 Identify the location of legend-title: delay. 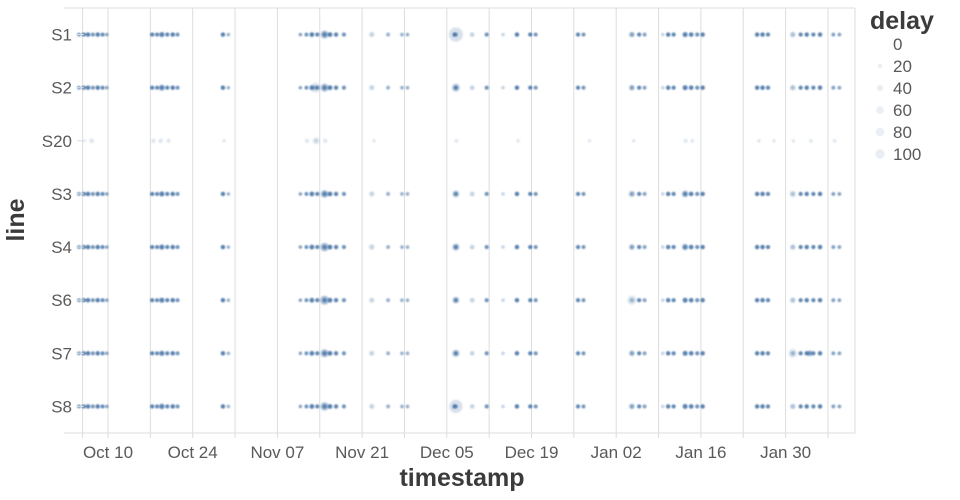
(902, 21).